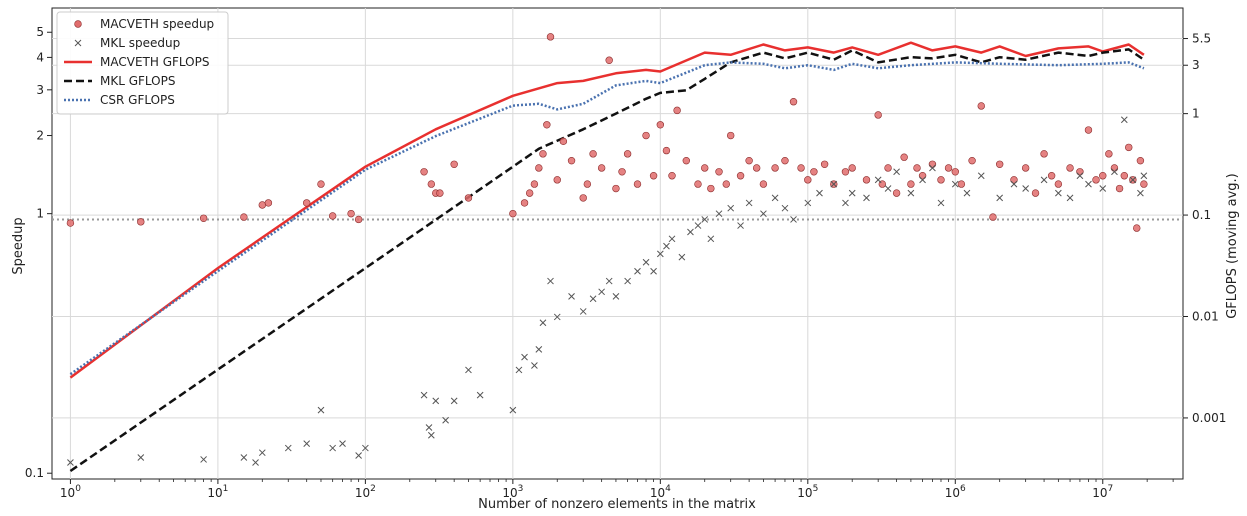 Image resolution: width=1247 pixels, height=516 pixels. What do you see at coordinates (34, 473) in the screenshot?
I see `y-tick-label: 0.1` at bounding box center [34, 473].